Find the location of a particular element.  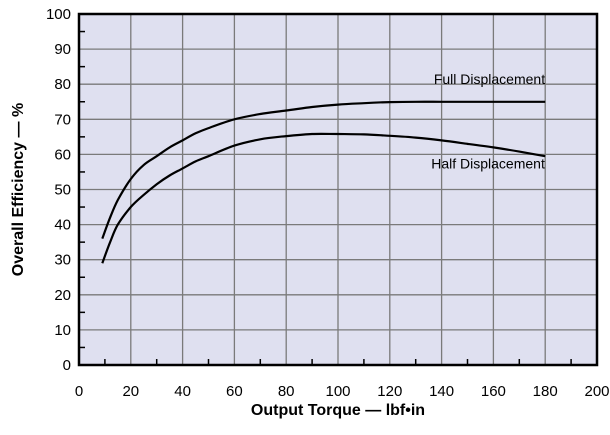

x-tick-label: 20 is located at coordinates (130, 391).